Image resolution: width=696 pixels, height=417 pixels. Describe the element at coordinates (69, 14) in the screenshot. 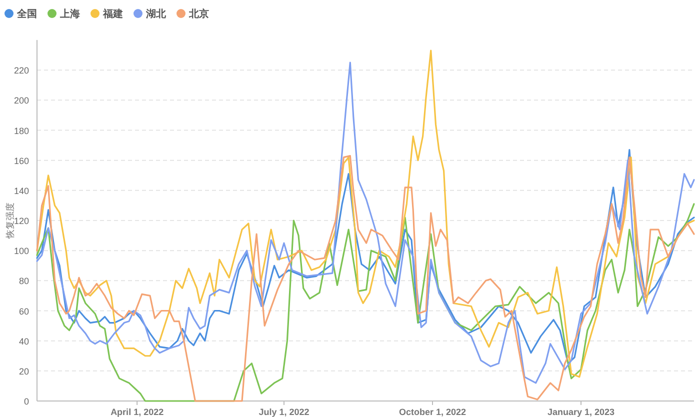

I see `legend-label: 上海` at that location.